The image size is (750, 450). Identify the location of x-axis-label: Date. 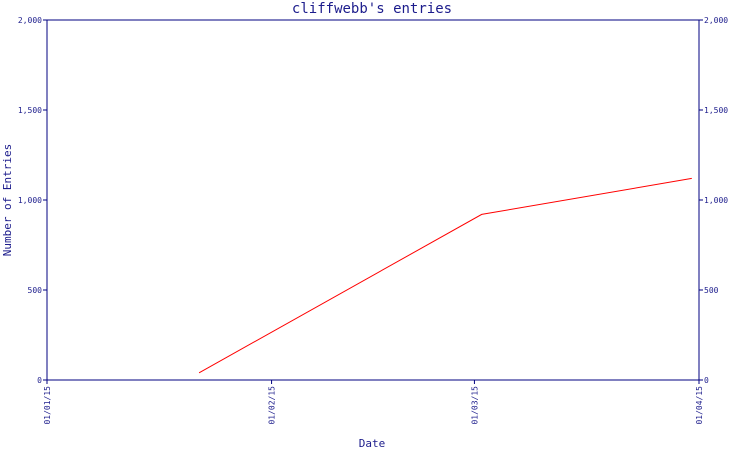
(372, 443).